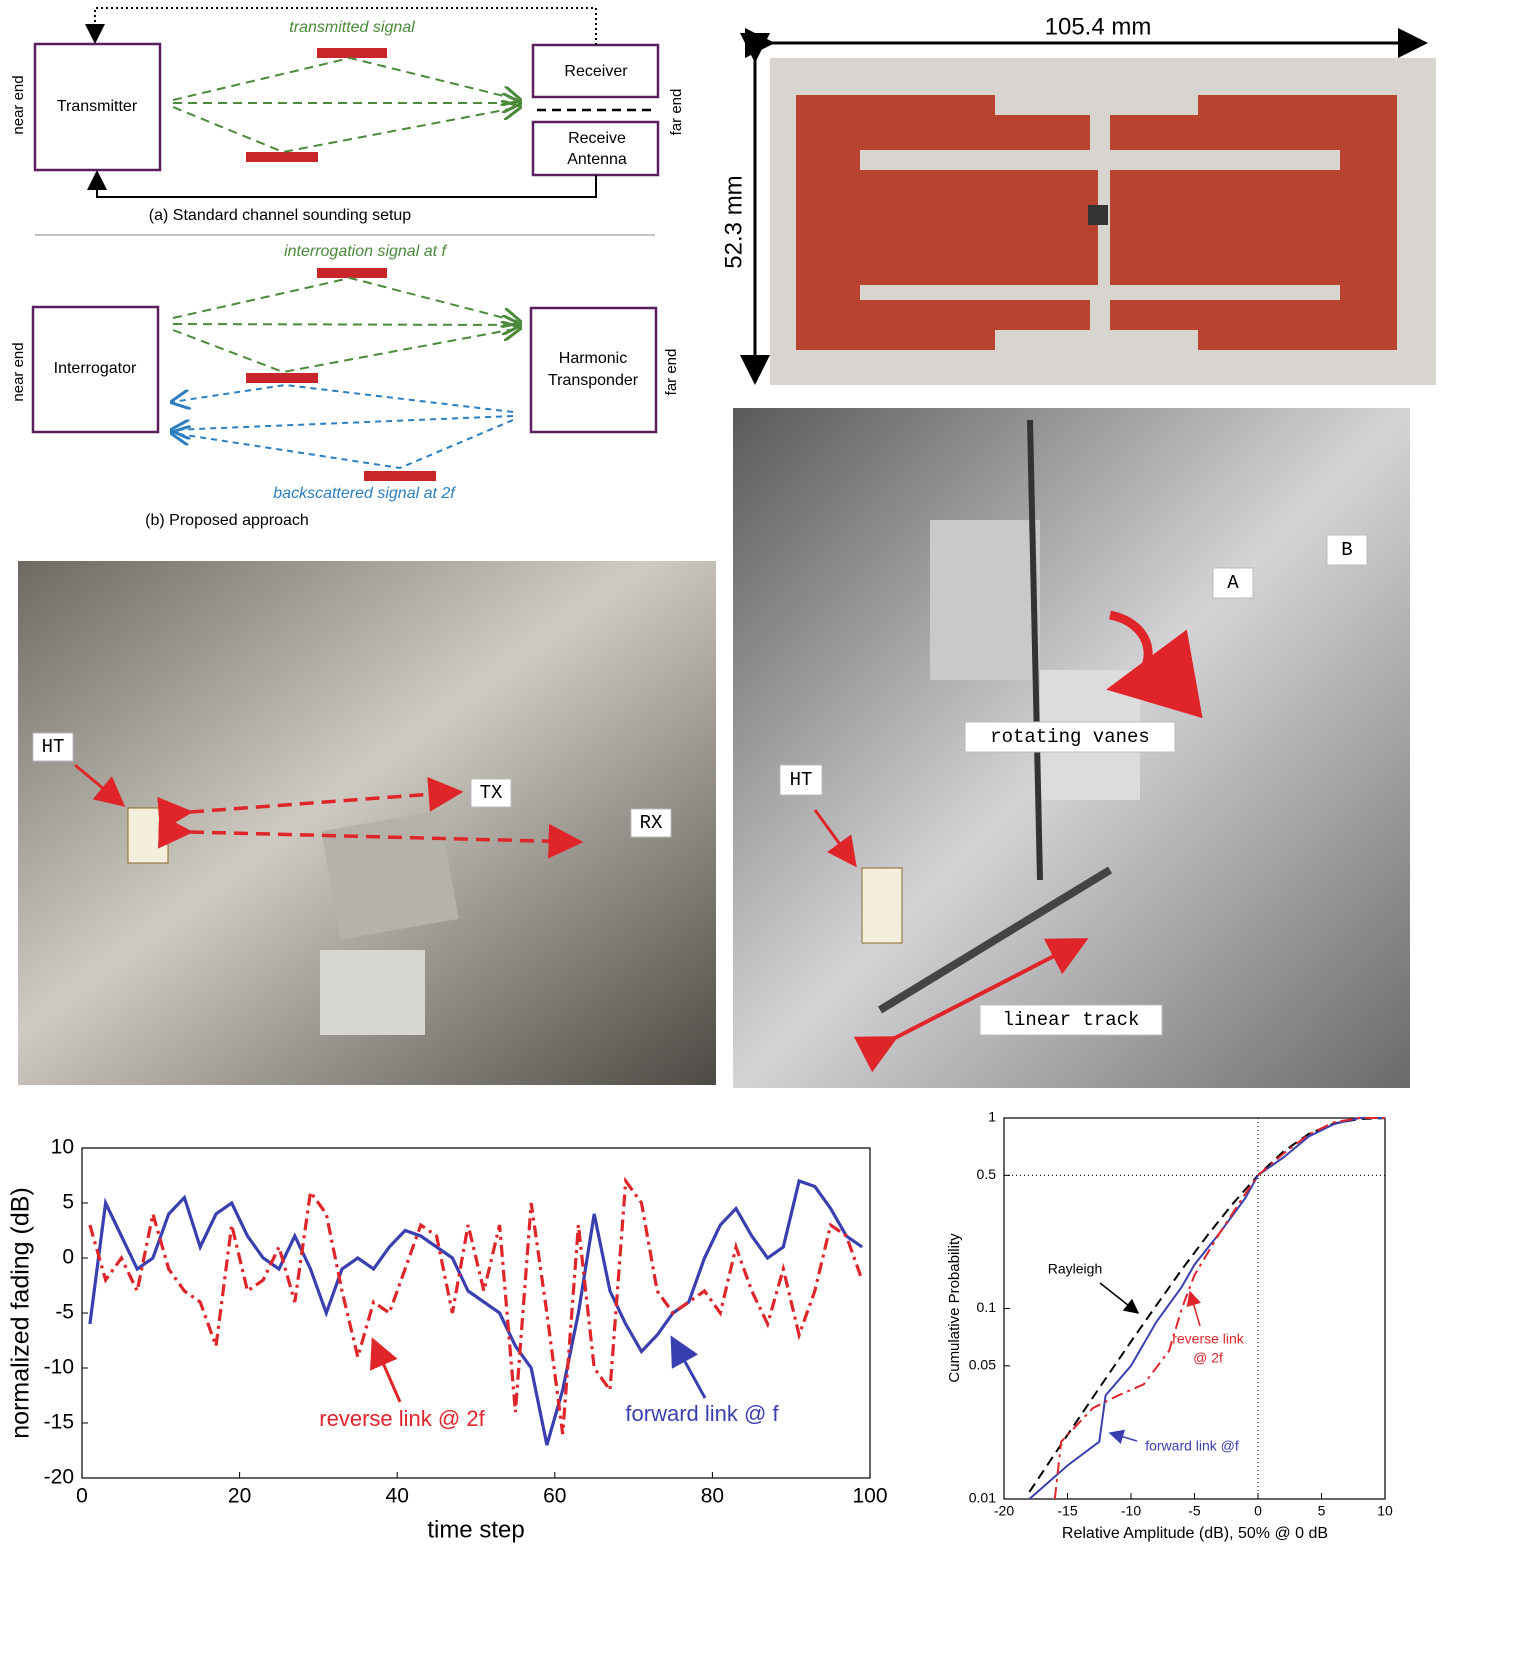  What do you see at coordinates (352, 27) in the screenshot?
I see `label: transmitted signal` at bounding box center [352, 27].